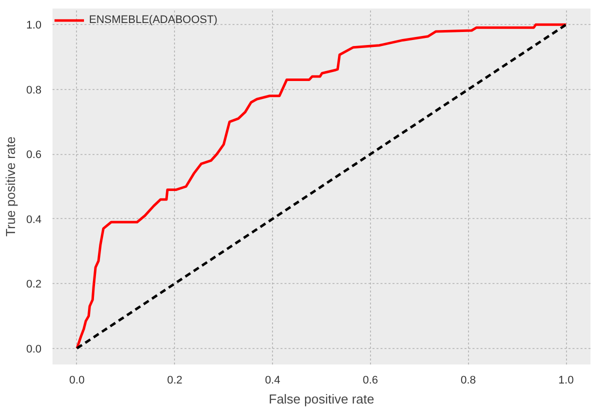  Describe the element at coordinates (77, 380) in the screenshot. I see `x-tick-label: 0.0` at that location.